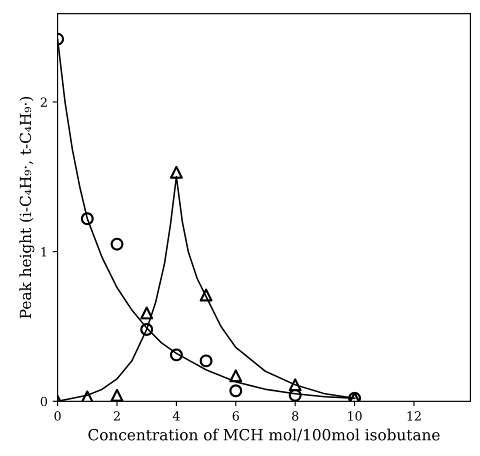 The image size is (480, 456). I want to click on y-axis-title: Peak height (i-C₄H₉·, t-C₄H₉·), so click(26, 207).